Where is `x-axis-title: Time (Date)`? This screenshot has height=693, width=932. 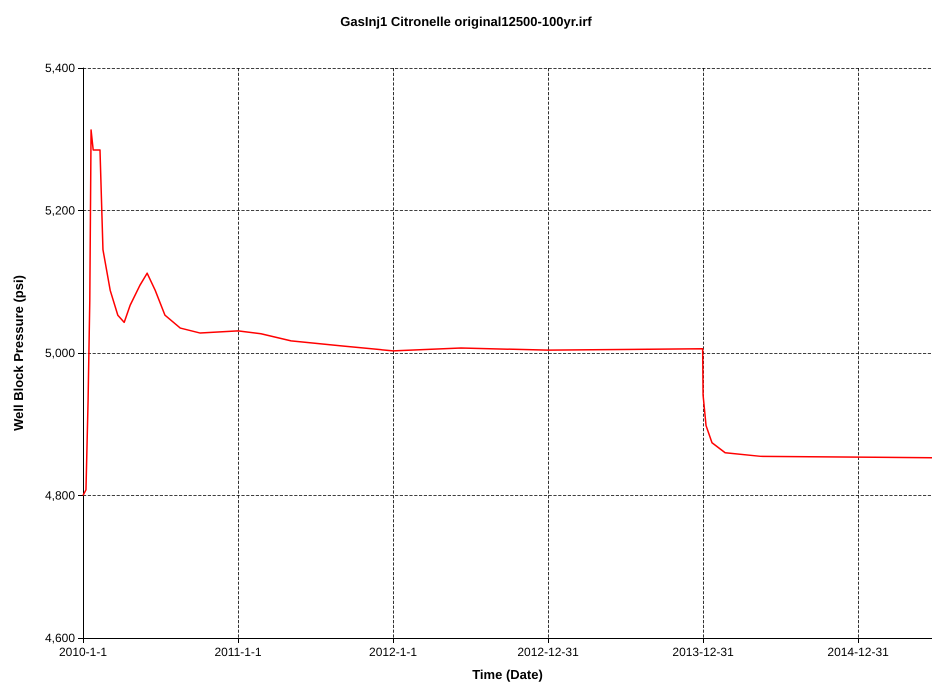 x-axis-title: Time (Date) is located at coordinates (507, 674).